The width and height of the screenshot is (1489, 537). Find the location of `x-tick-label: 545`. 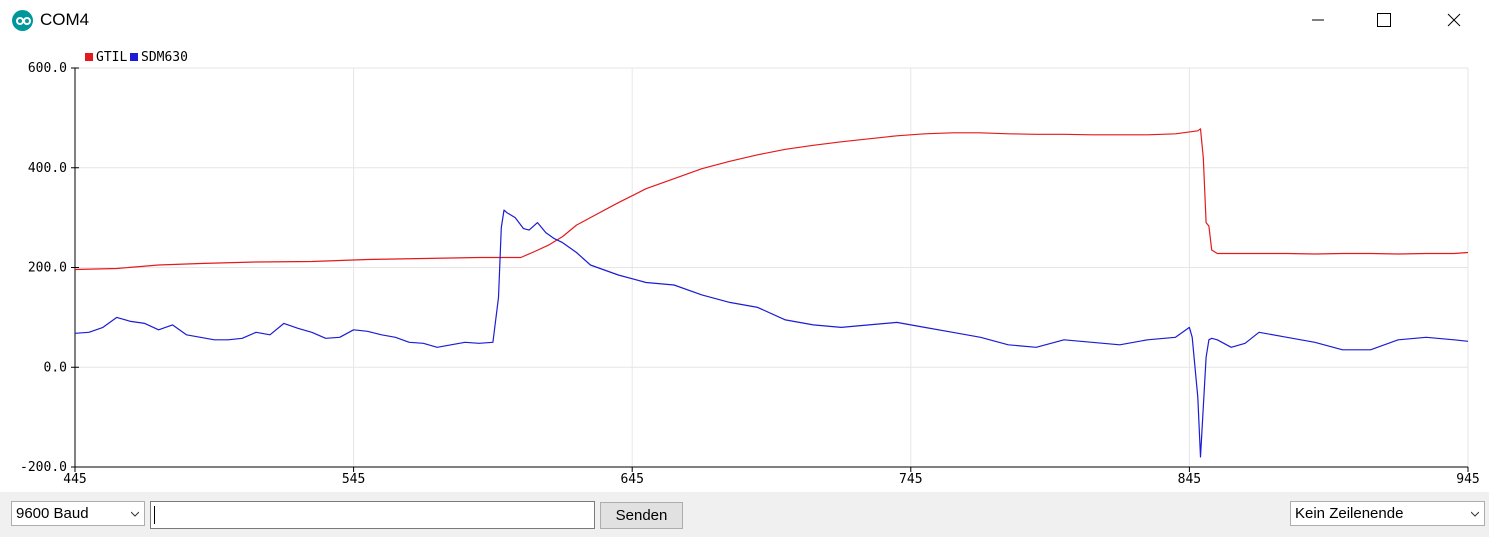

x-tick-label: 545 is located at coordinates (353, 479).